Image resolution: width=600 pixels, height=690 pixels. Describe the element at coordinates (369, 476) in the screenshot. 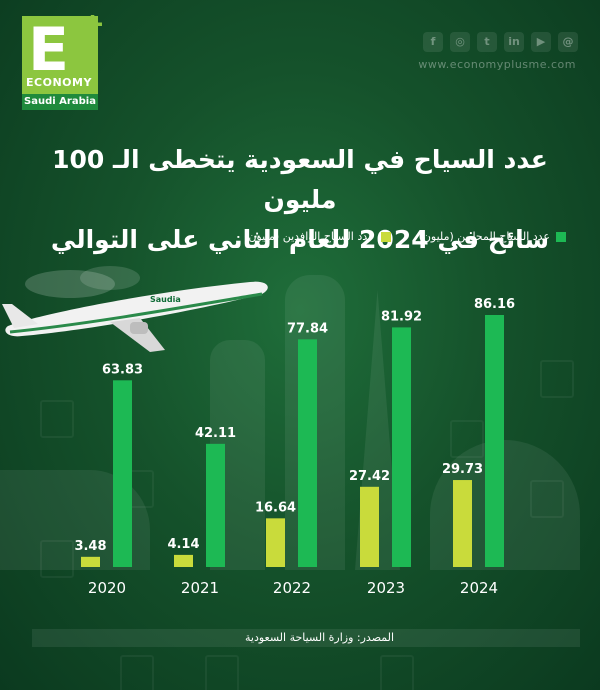

I see `data-label-inbound-2023: 27.42` at that location.